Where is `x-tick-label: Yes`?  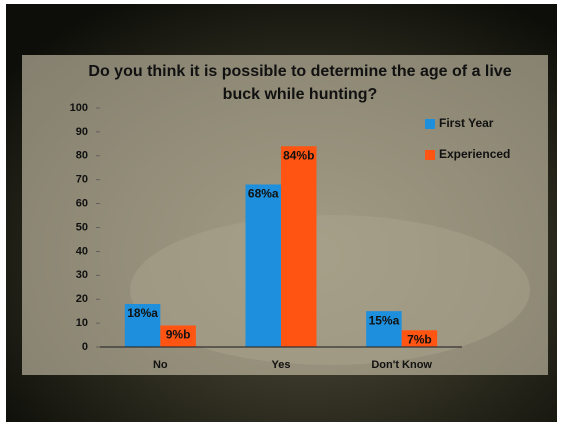 x-tick-label: Yes is located at coordinates (281, 365).